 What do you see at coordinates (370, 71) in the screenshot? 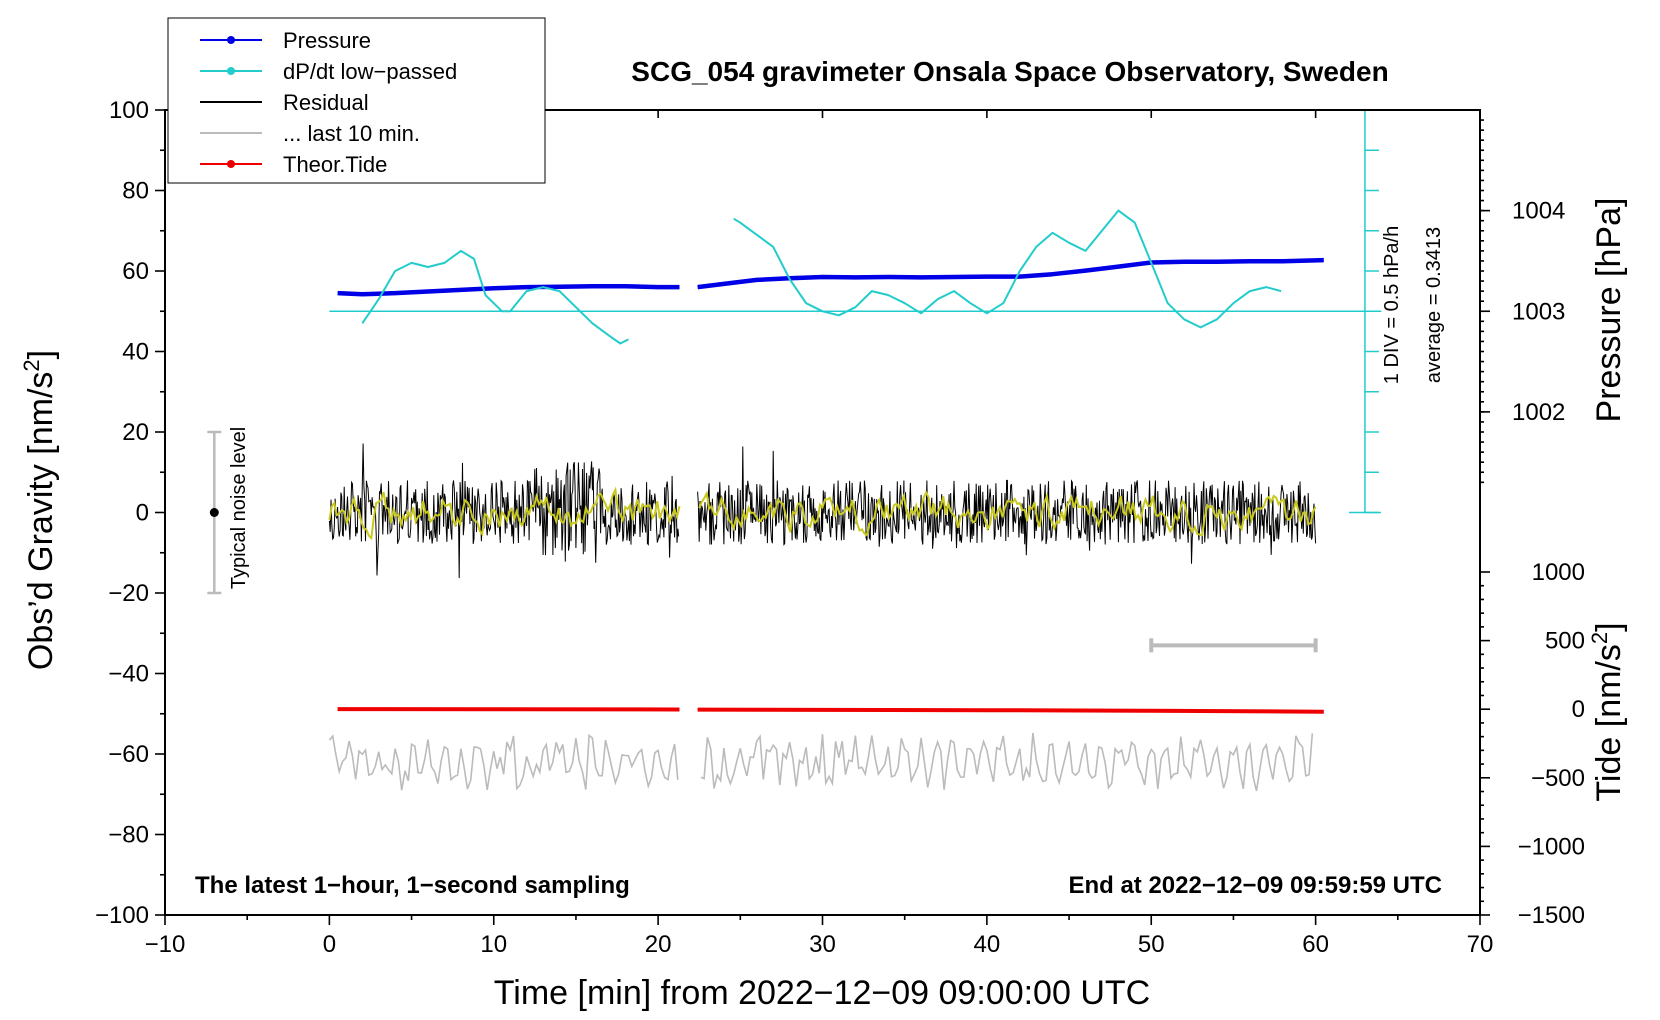
I see `legend-label: dP/dt low−passed` at bounding box center [370, 71].